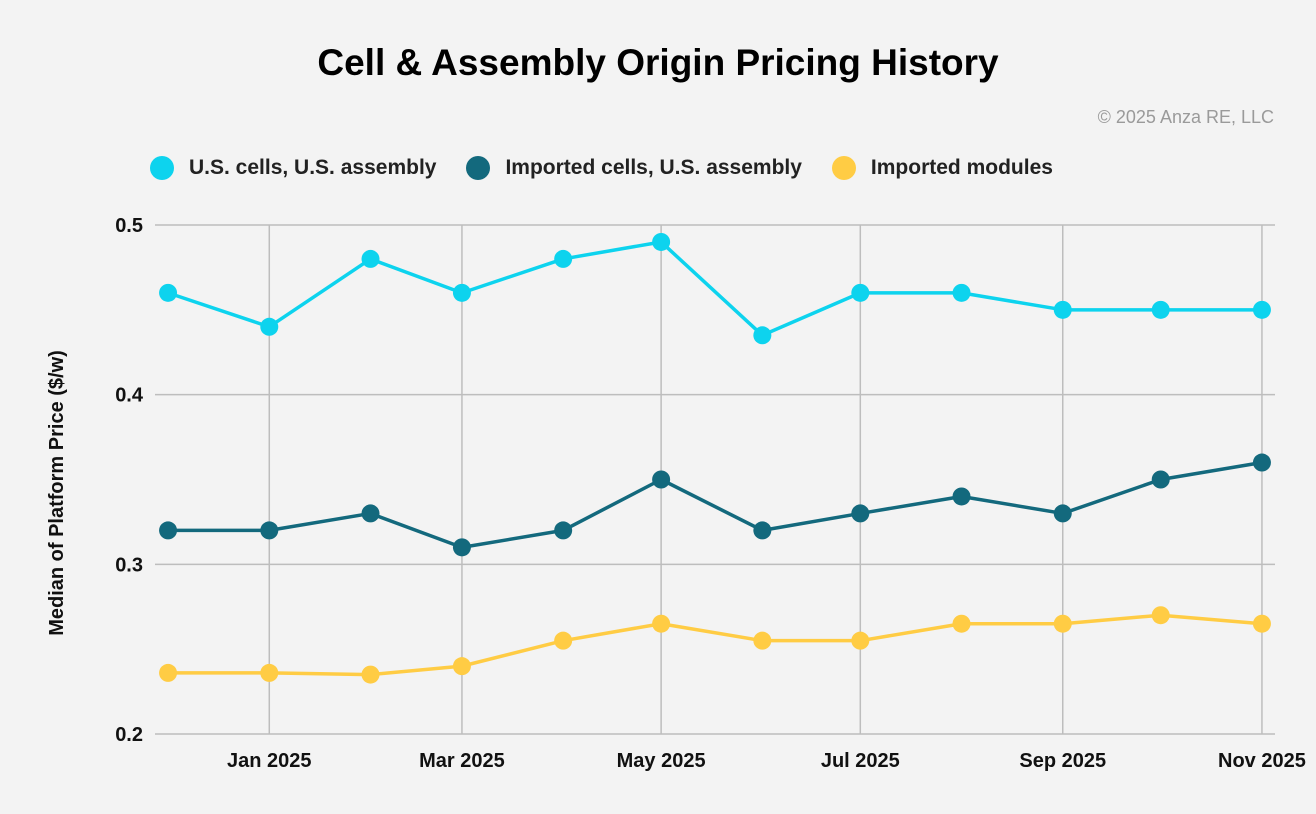  What do you see at coordinates (313, 167) in the screenshot?
I see `legend-label: U.S. cells, U.S. assembly` at bounding box center [313, 167].